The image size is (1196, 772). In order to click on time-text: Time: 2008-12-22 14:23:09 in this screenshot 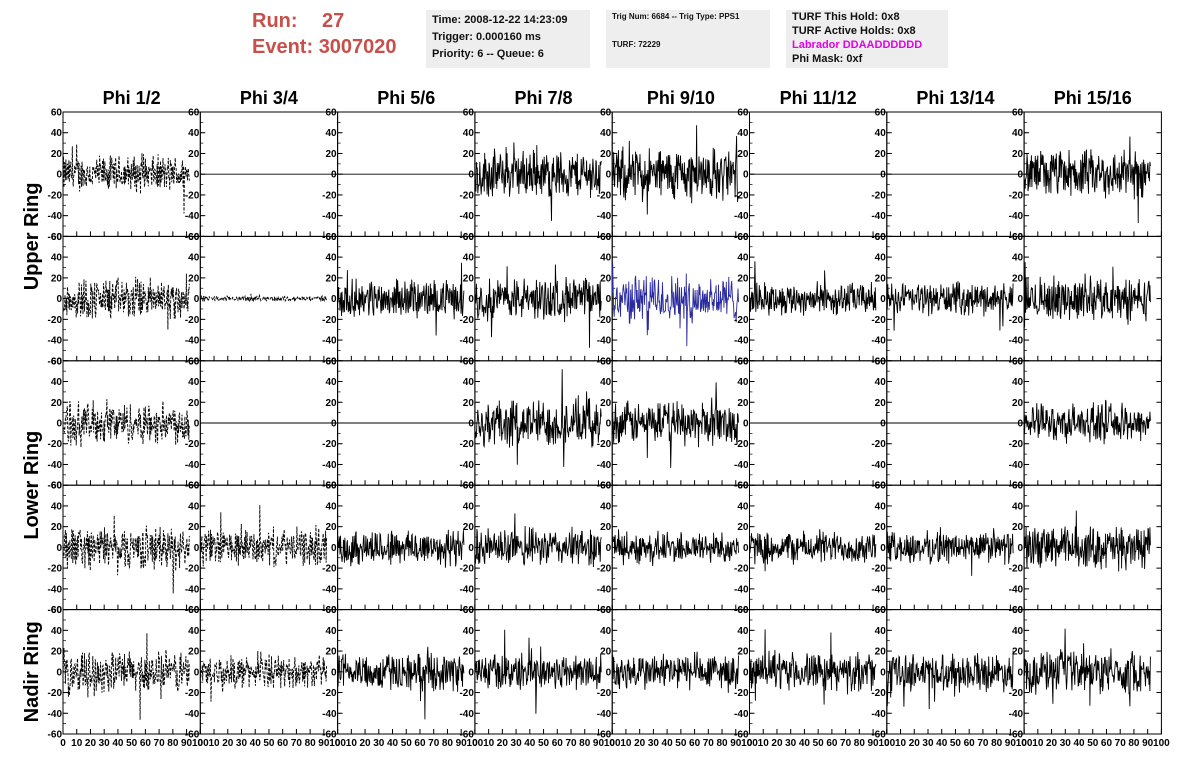, I will do `click(500, 20)`.